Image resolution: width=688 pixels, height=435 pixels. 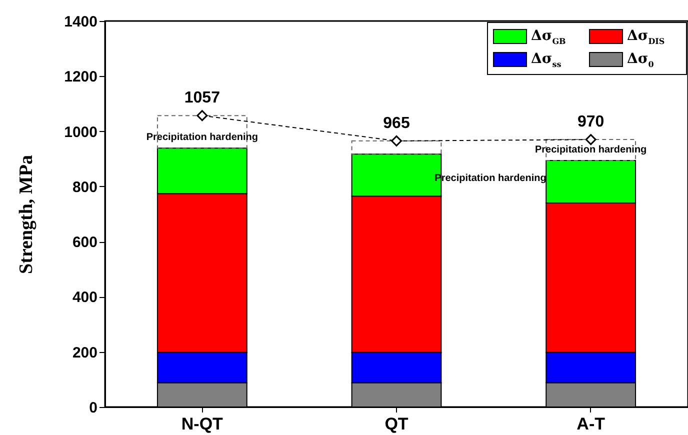 What do you see at coordinates (85, 243) in the screenshot?
I see `y-tick-label: 600` at bounding box center [85, 243].